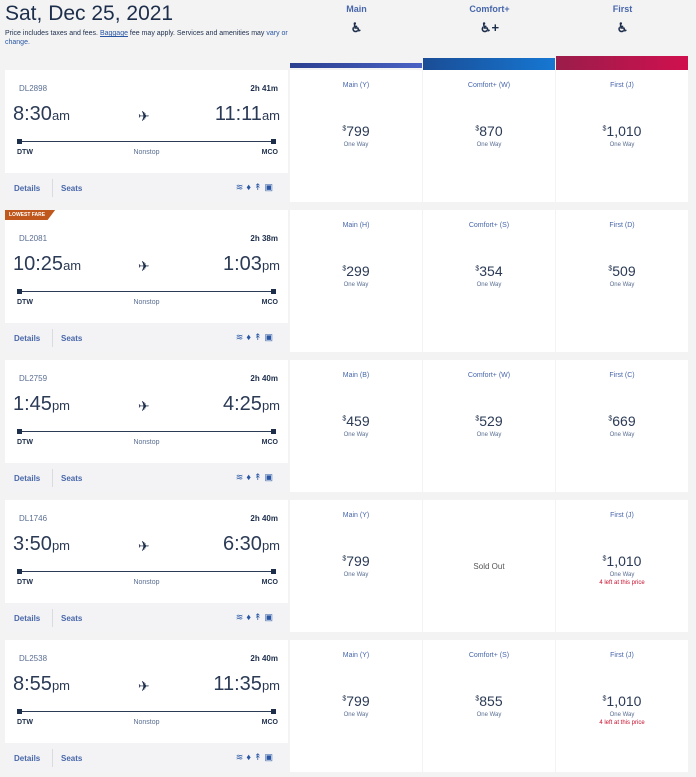 This screenshot has width=696, height=777. Describe the element at coordinates (32, 684) in the screenshot. I see `dep-time: 8:55` at that location.